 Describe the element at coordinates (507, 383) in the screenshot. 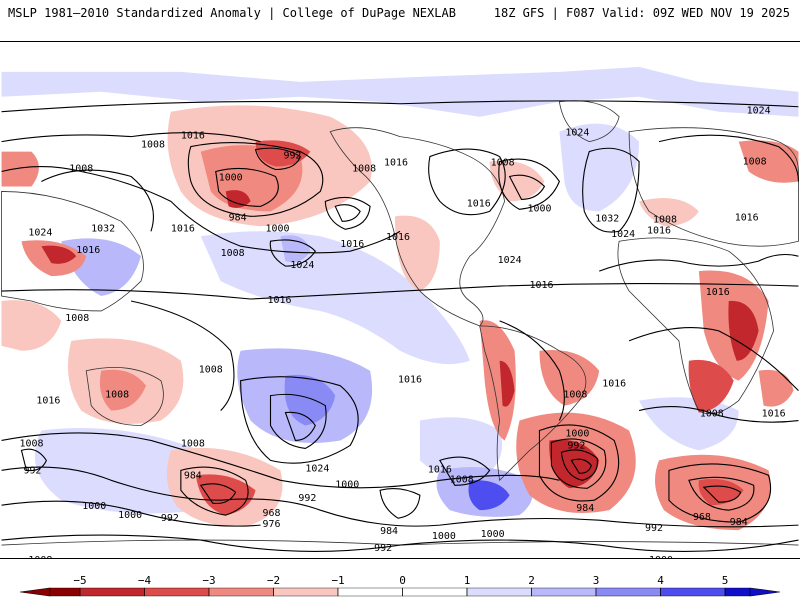

I see `neg-anomaly-andes-core` at that location.